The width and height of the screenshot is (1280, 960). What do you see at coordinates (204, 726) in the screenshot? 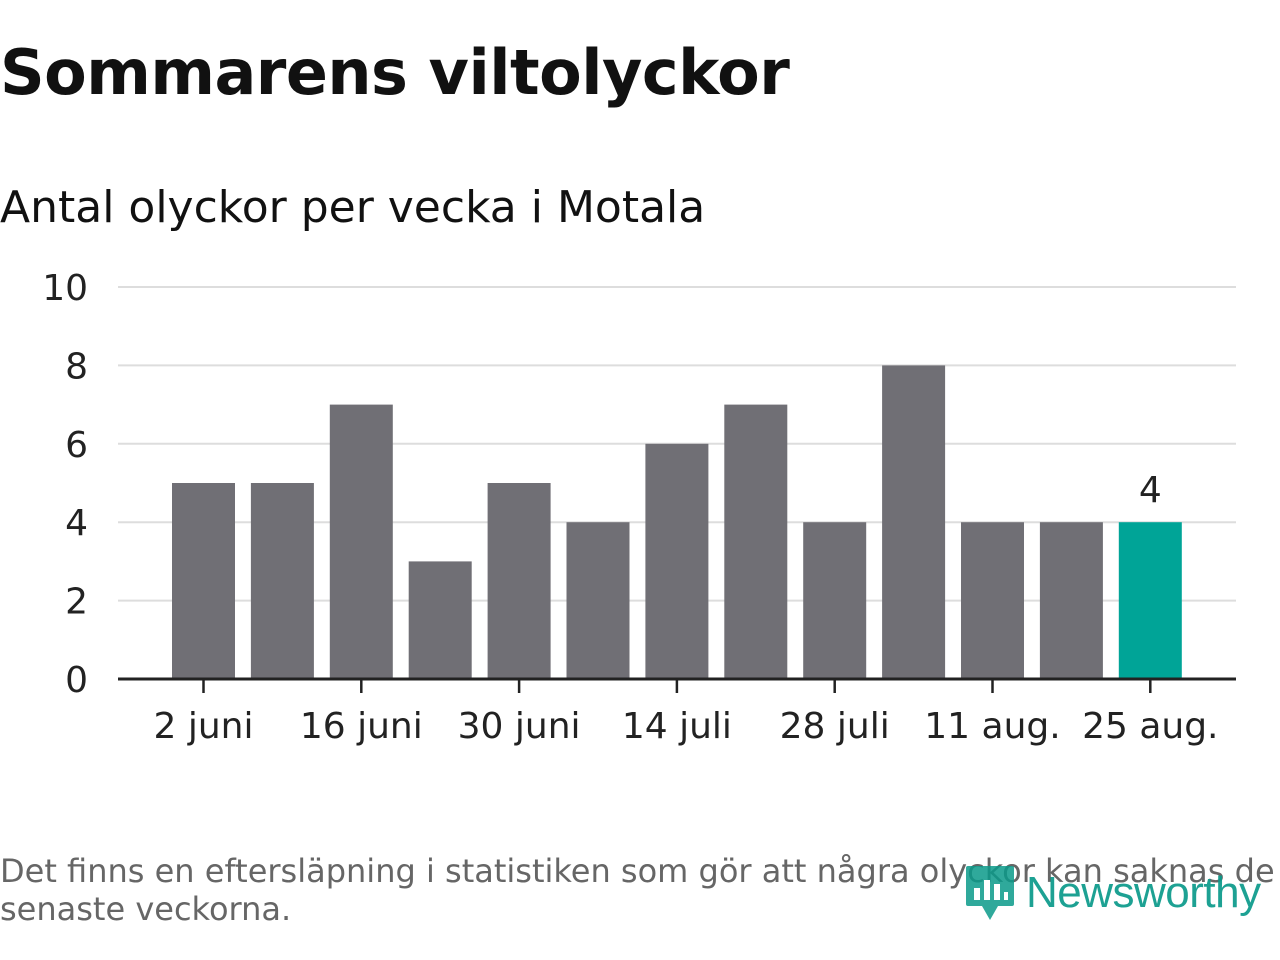
I see `x-tick-label: 2 juni` at bounding box center [204, 726].